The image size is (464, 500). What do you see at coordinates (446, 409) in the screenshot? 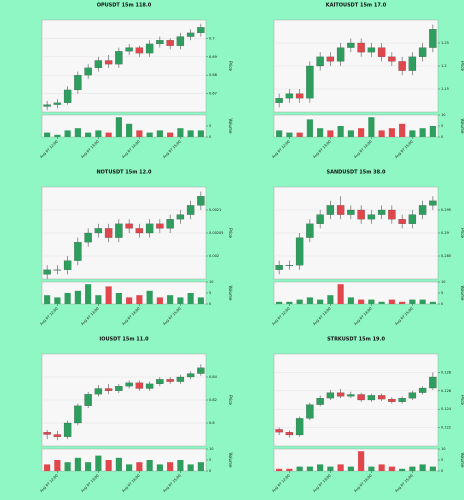
I see `y-tick-label: 0.124` at bounding box center [446, 409].